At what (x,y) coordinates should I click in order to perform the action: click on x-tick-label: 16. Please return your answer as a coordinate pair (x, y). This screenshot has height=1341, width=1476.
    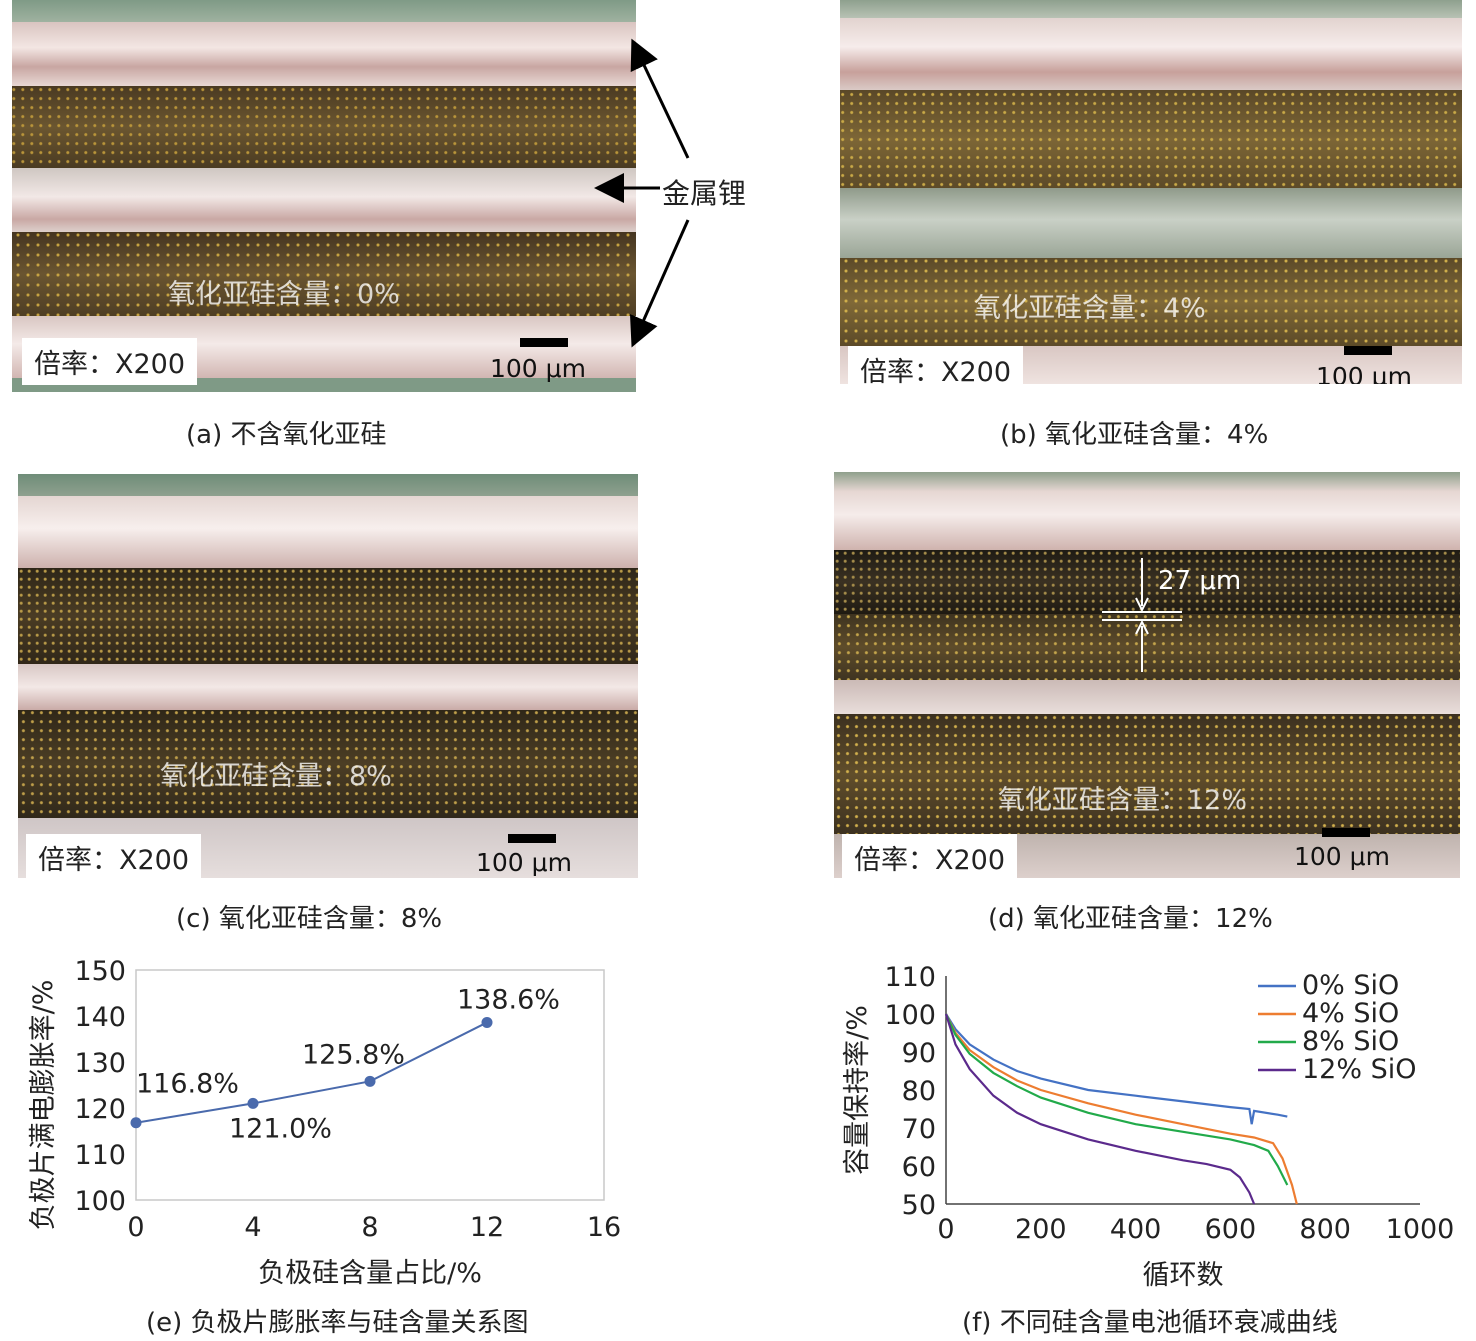
    Looking at the image, I should click on (604, 1227).